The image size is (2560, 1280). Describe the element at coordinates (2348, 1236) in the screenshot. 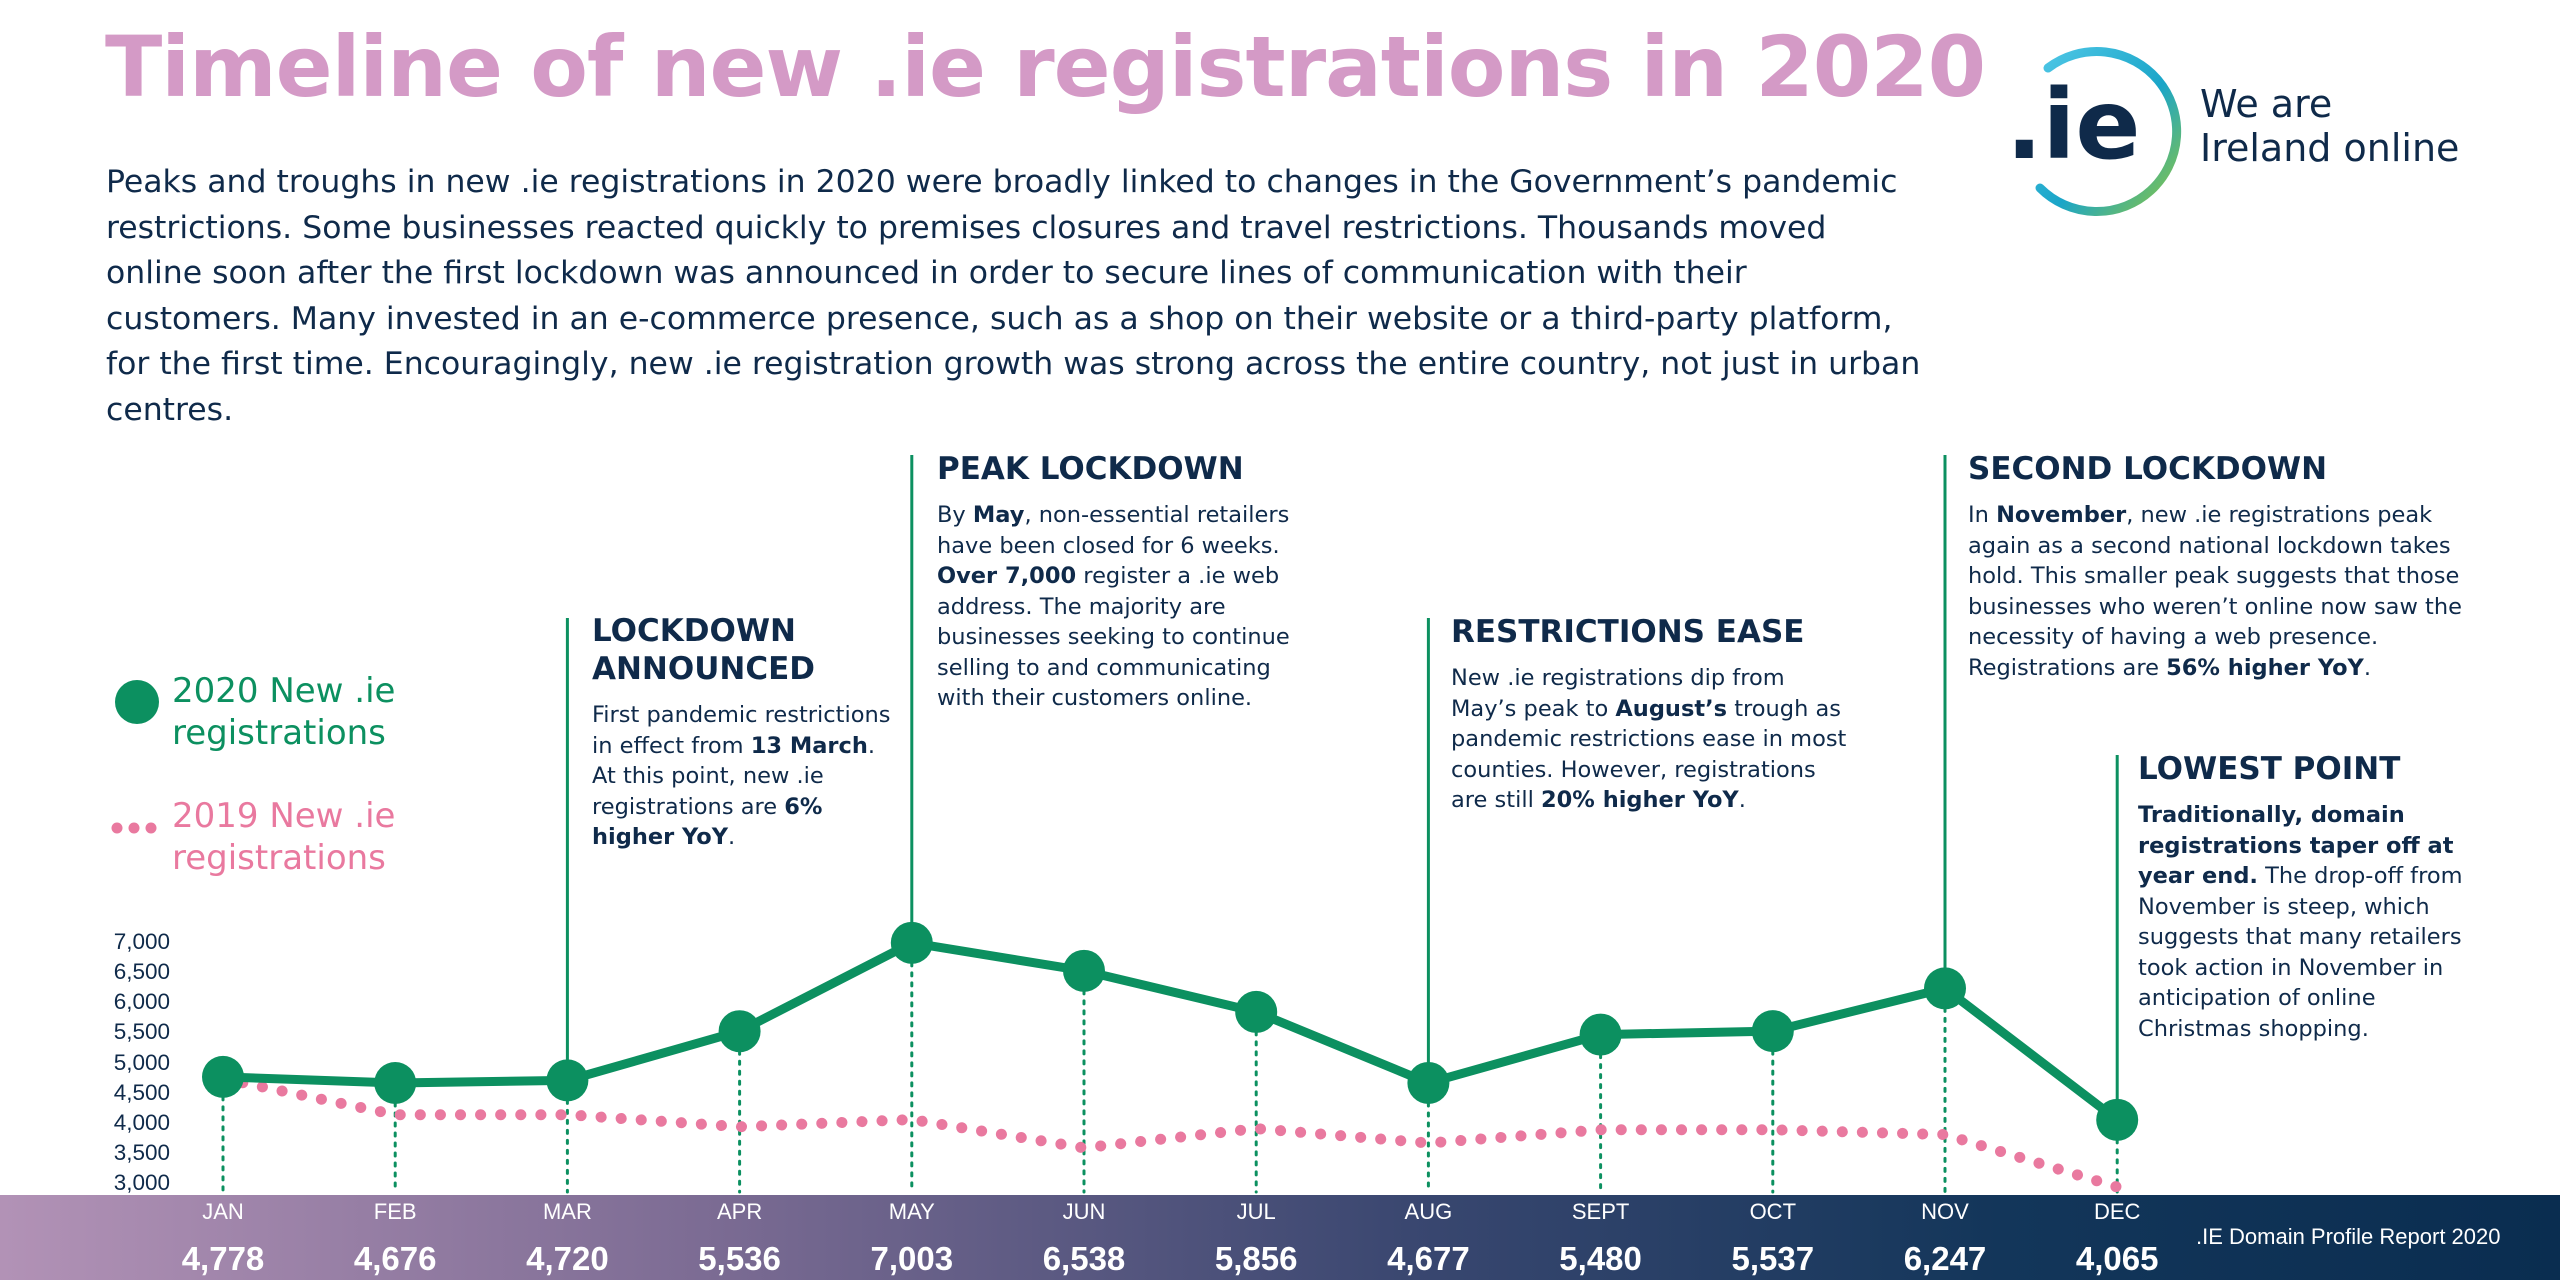

I see `footer-report-label: .IE Domain Profile Report 2020` at that location.